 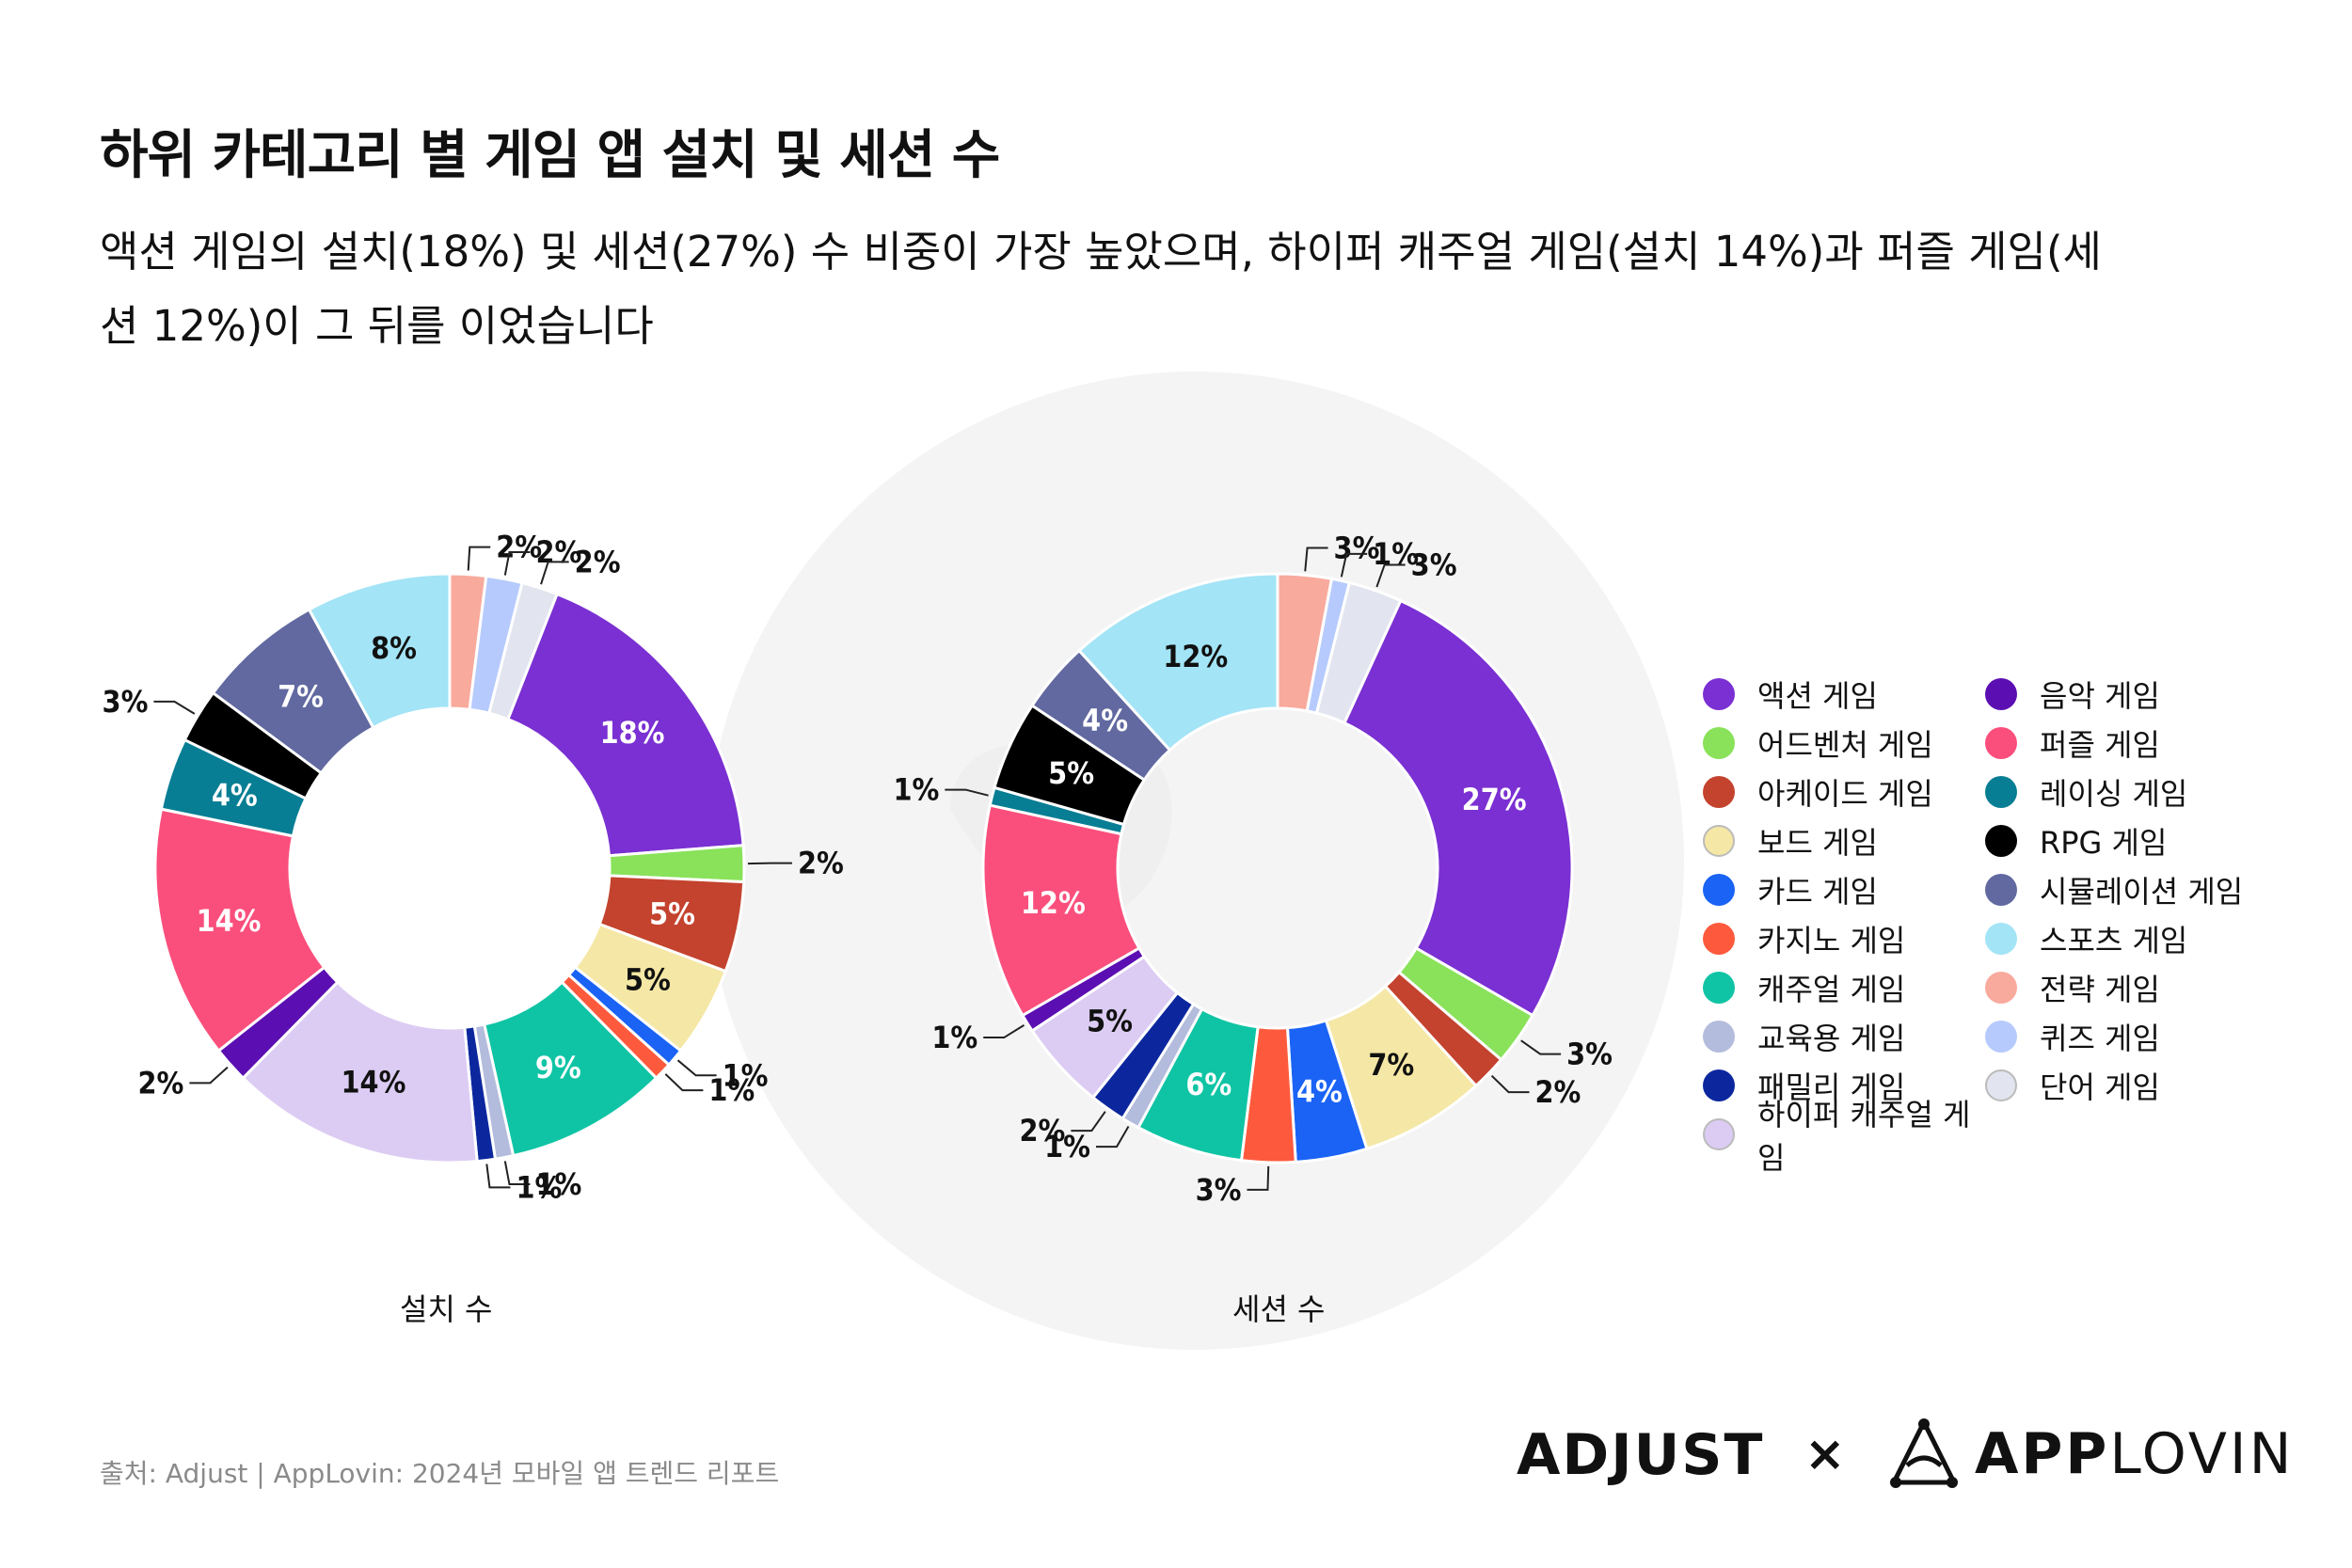 I want to click on donut-segment-label: 9%, so click(x=558, y=1067).